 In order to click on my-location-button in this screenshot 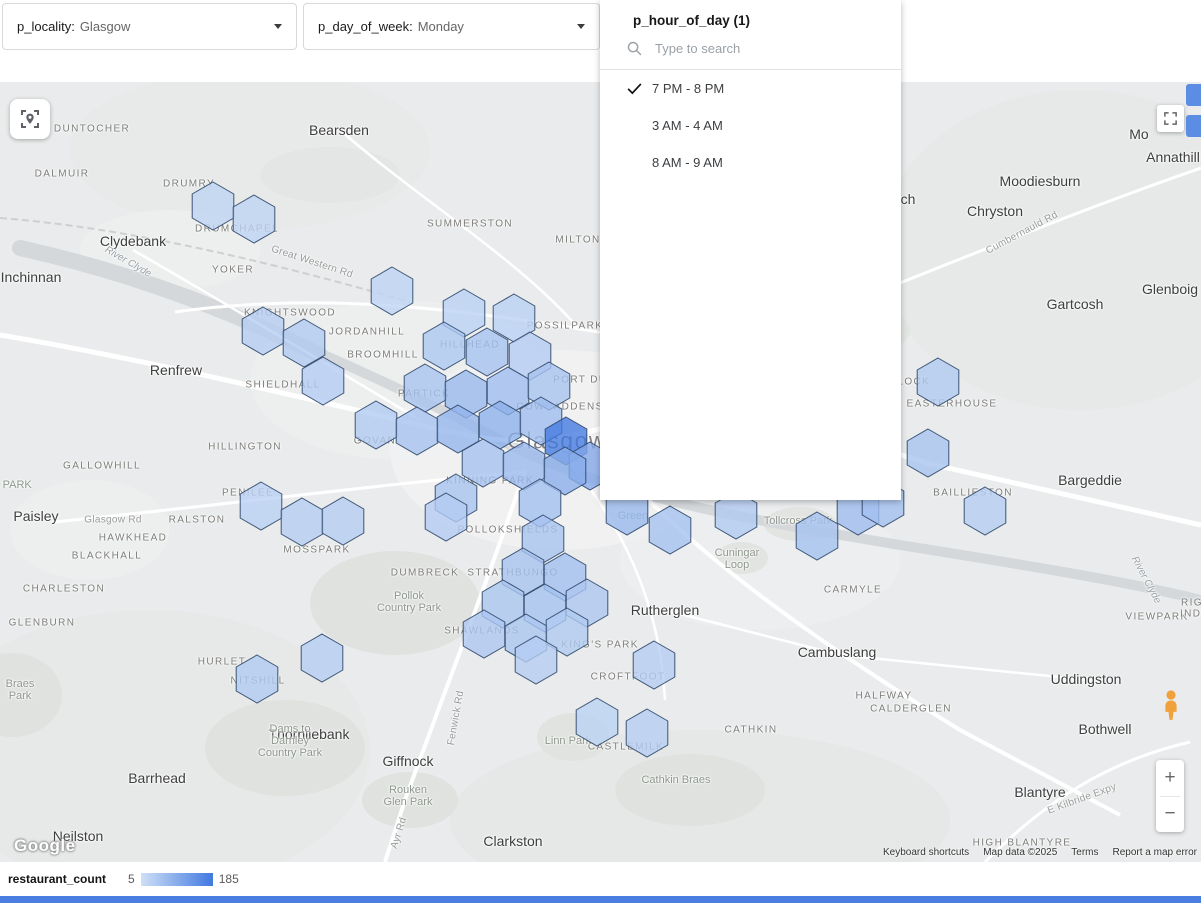, I will do `click(30, 119)`.